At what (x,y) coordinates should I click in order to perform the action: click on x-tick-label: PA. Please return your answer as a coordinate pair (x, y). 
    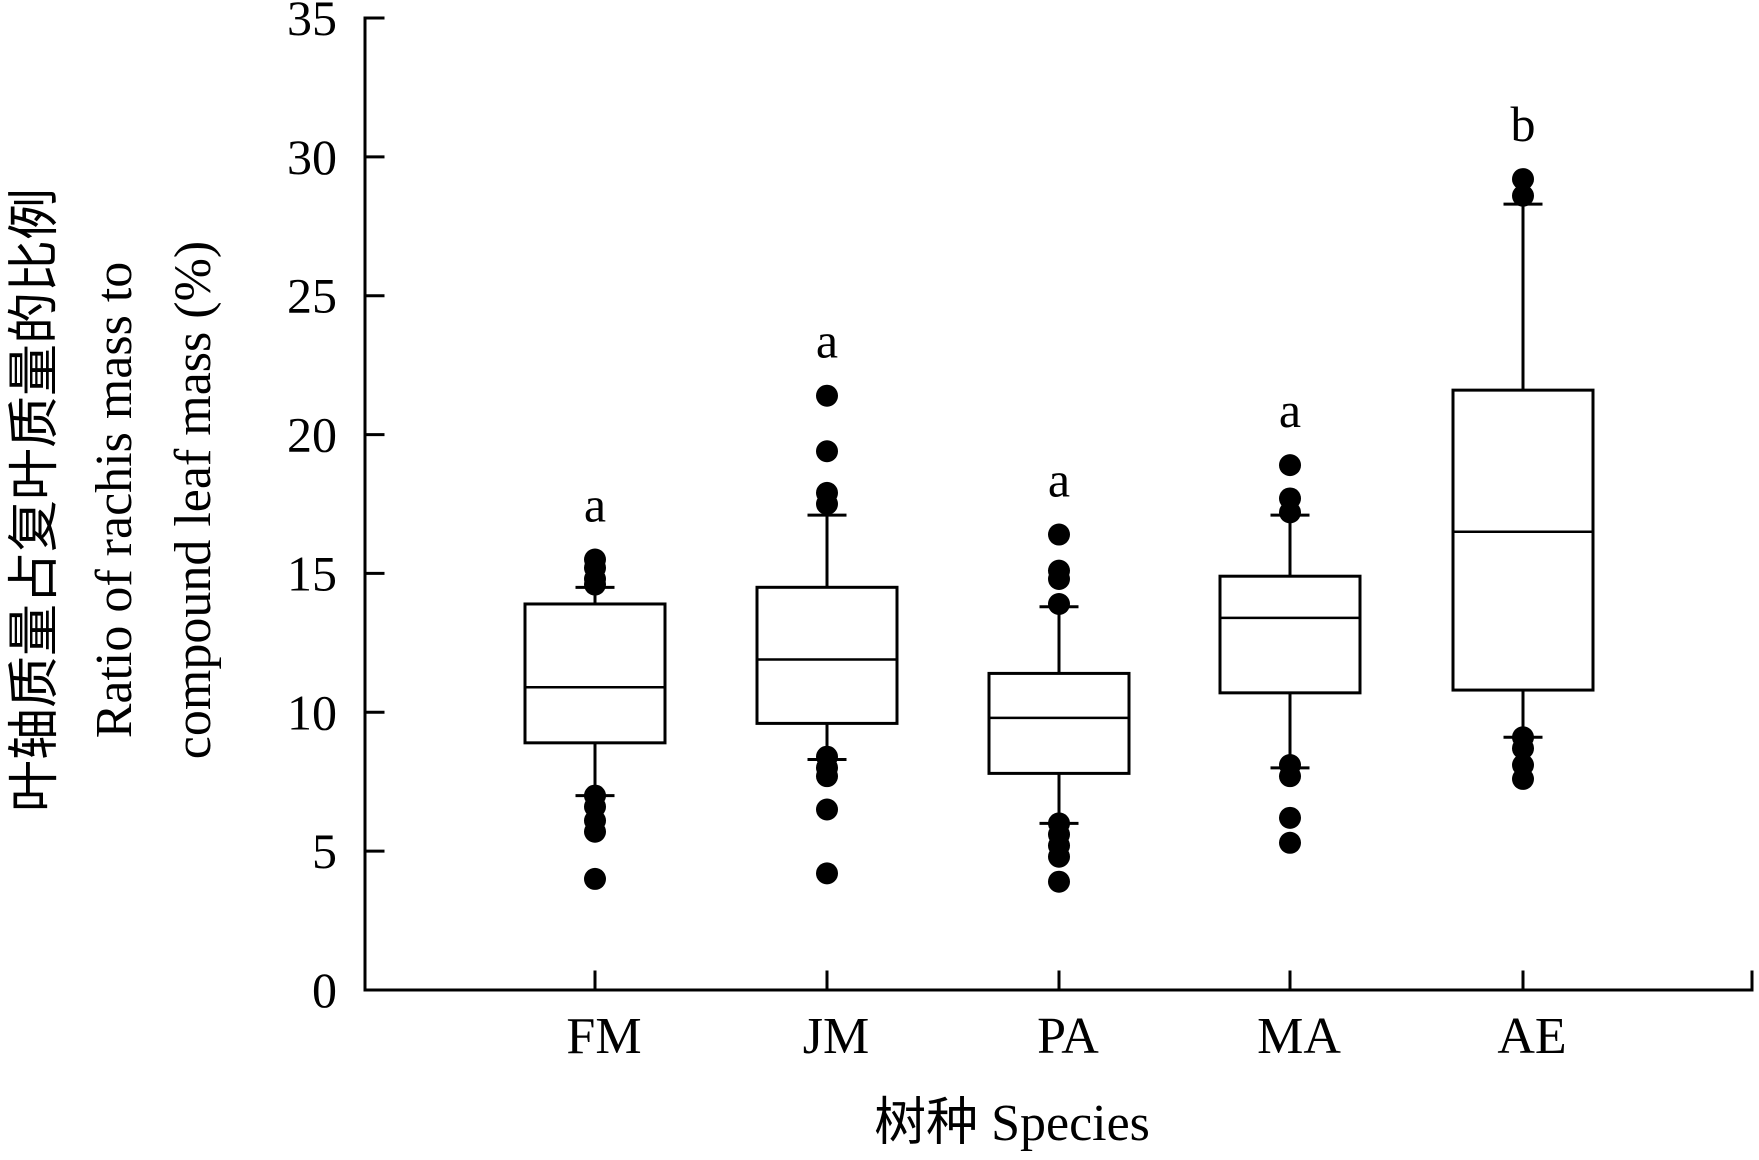
    Looking at the image, I should click on (1068, 1036).